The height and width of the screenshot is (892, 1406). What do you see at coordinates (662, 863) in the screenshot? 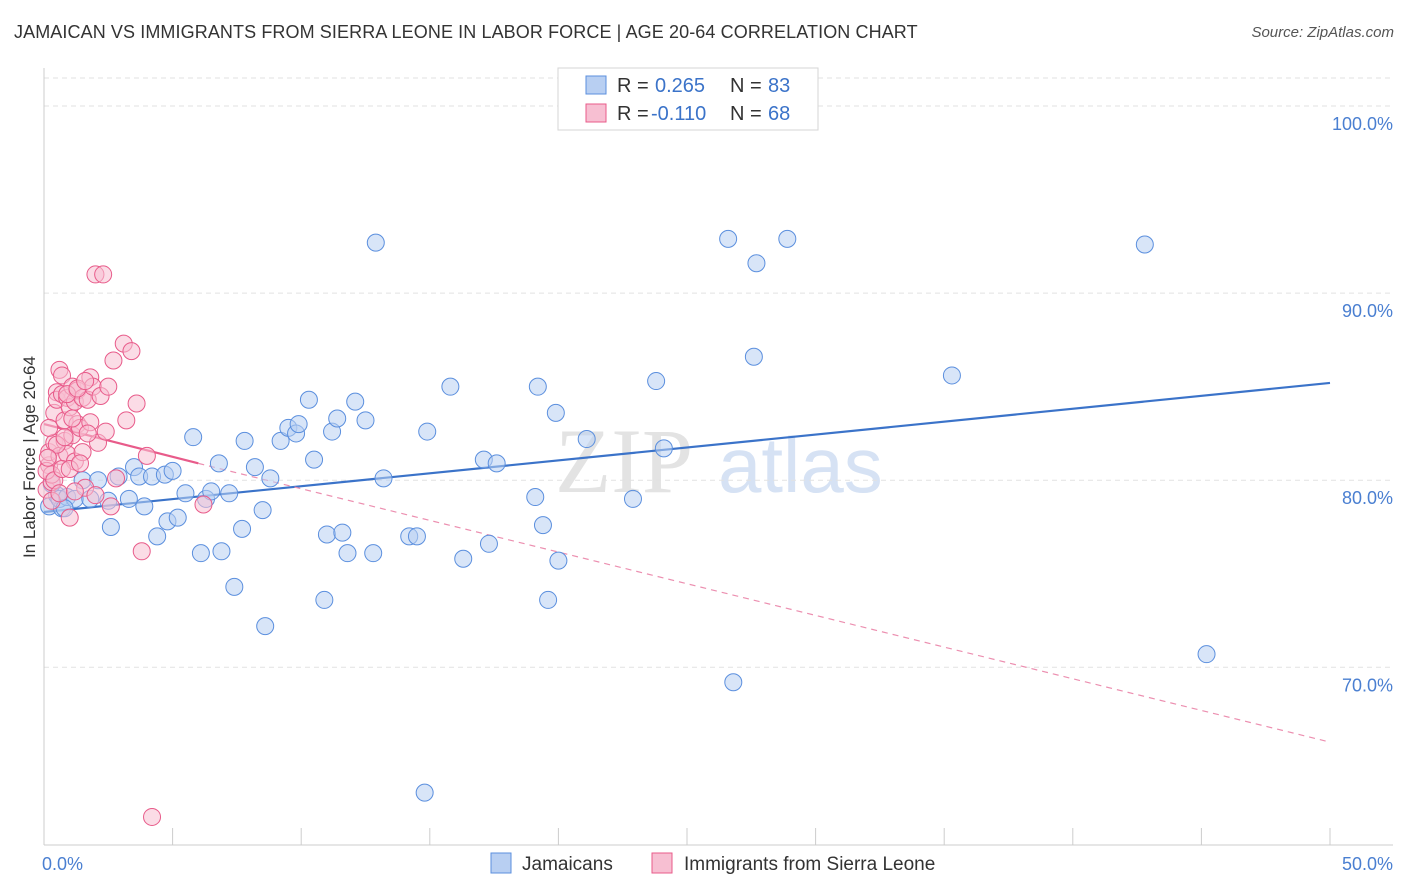
I see `series-legend-swatch-sierra-leone` at bounding box center [662, 863].